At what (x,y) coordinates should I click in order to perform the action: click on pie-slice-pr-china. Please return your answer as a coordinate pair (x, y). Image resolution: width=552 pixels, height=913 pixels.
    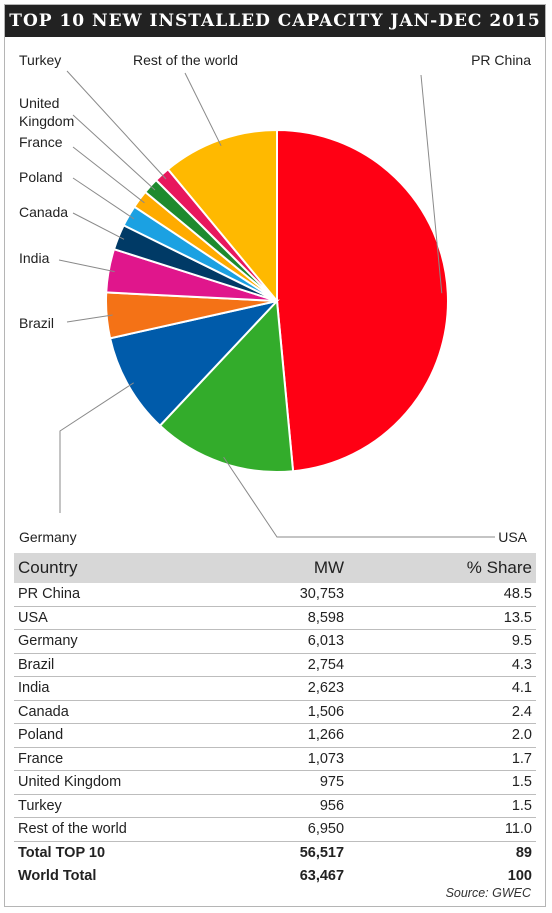
    Looking at the image, I should click on (362, 300).